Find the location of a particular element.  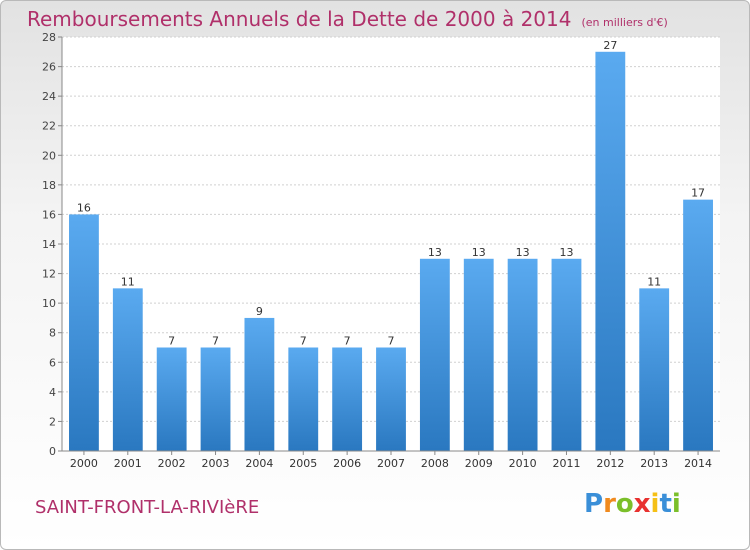

x-tick-label: 2013 is located at coordinates (654, 463).